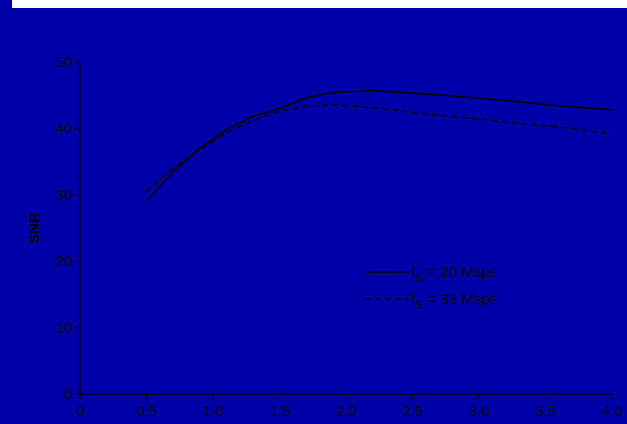  Describe the element at coordinates (479, 411) in the screenshot. I see `x-tick-label: 3.0` at that location.